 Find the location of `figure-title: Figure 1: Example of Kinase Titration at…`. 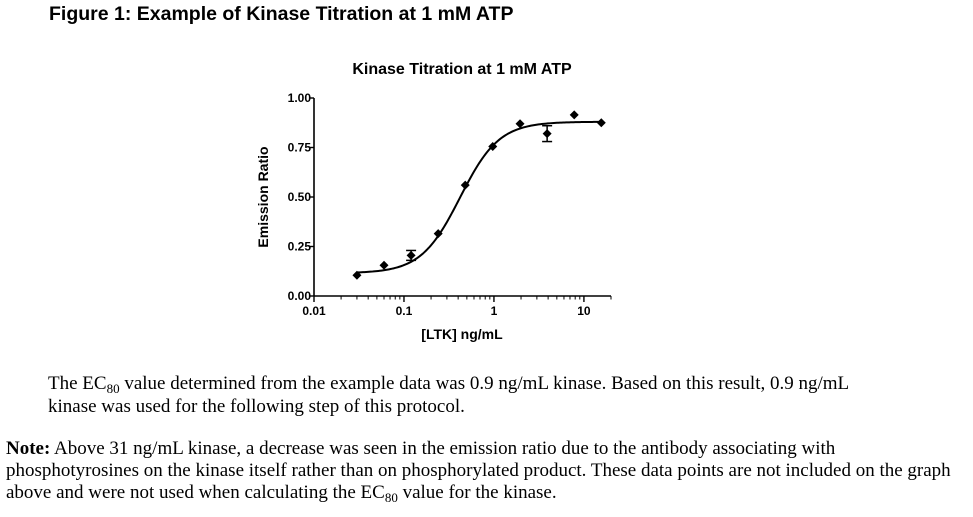

figure-title: Figure 1: Example of Kinase Titration at… is located at coordinates (281, 14).